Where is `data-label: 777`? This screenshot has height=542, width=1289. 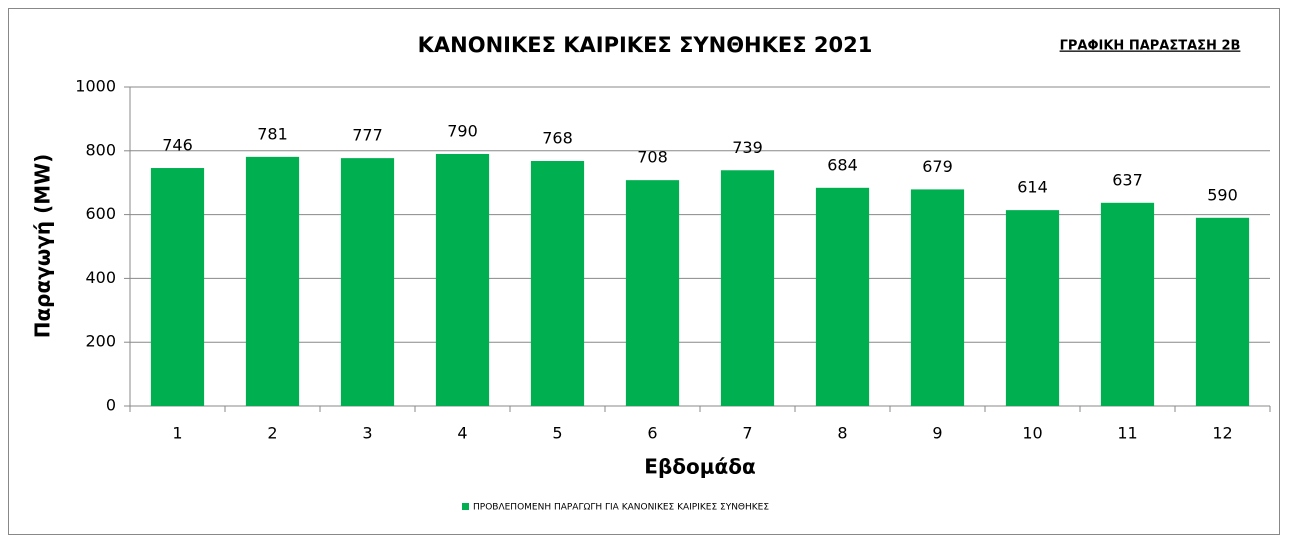
data-label: 777 is located at coordinates (367, 135).